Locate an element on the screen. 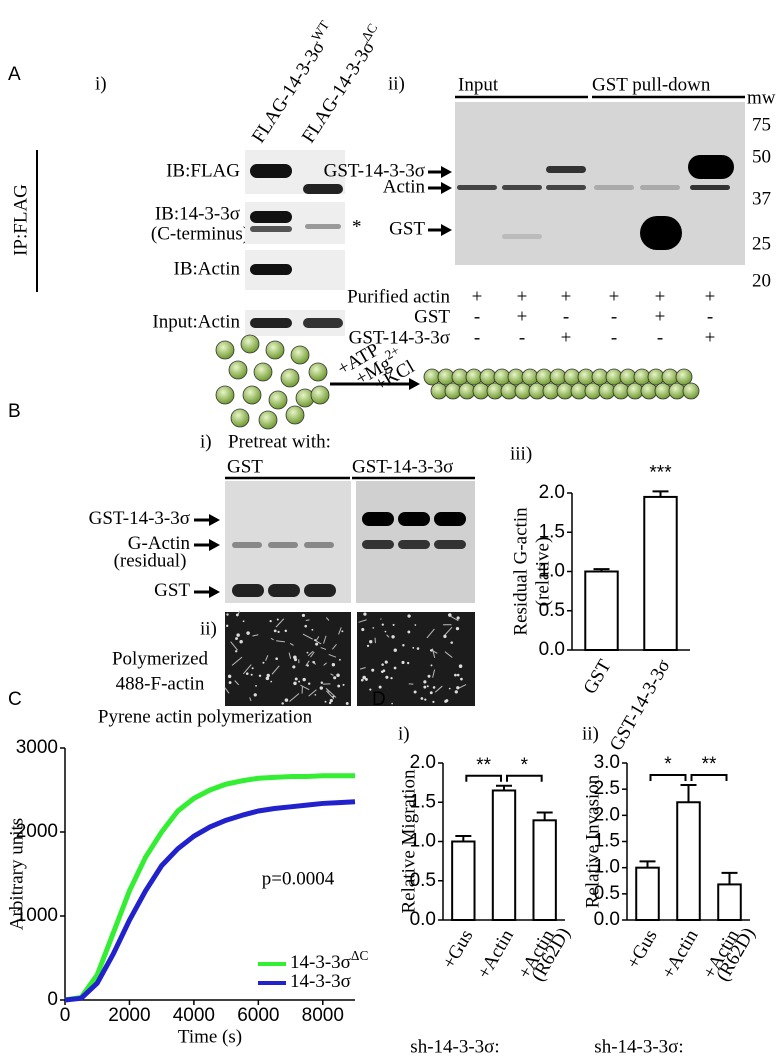 The image size is (780, 1060). micrograph is located at coordinates (288, 659).